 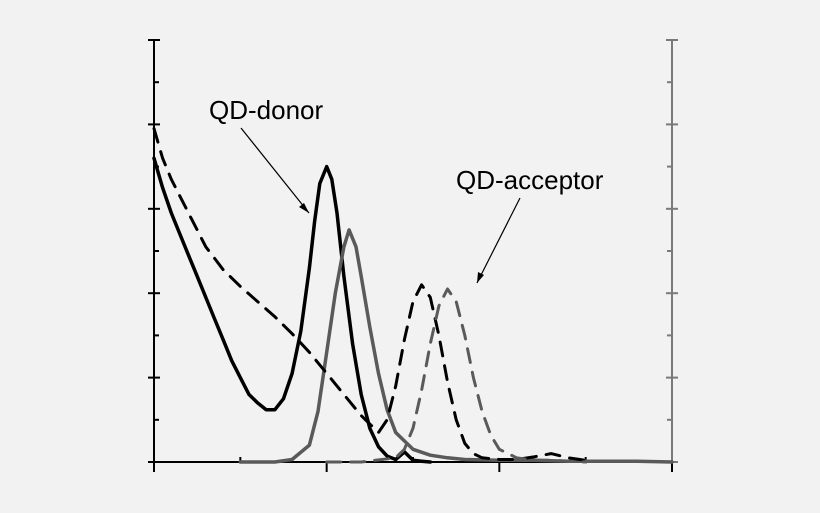 I want to click on series-acceptor-emission, so click(x=456, y=375).